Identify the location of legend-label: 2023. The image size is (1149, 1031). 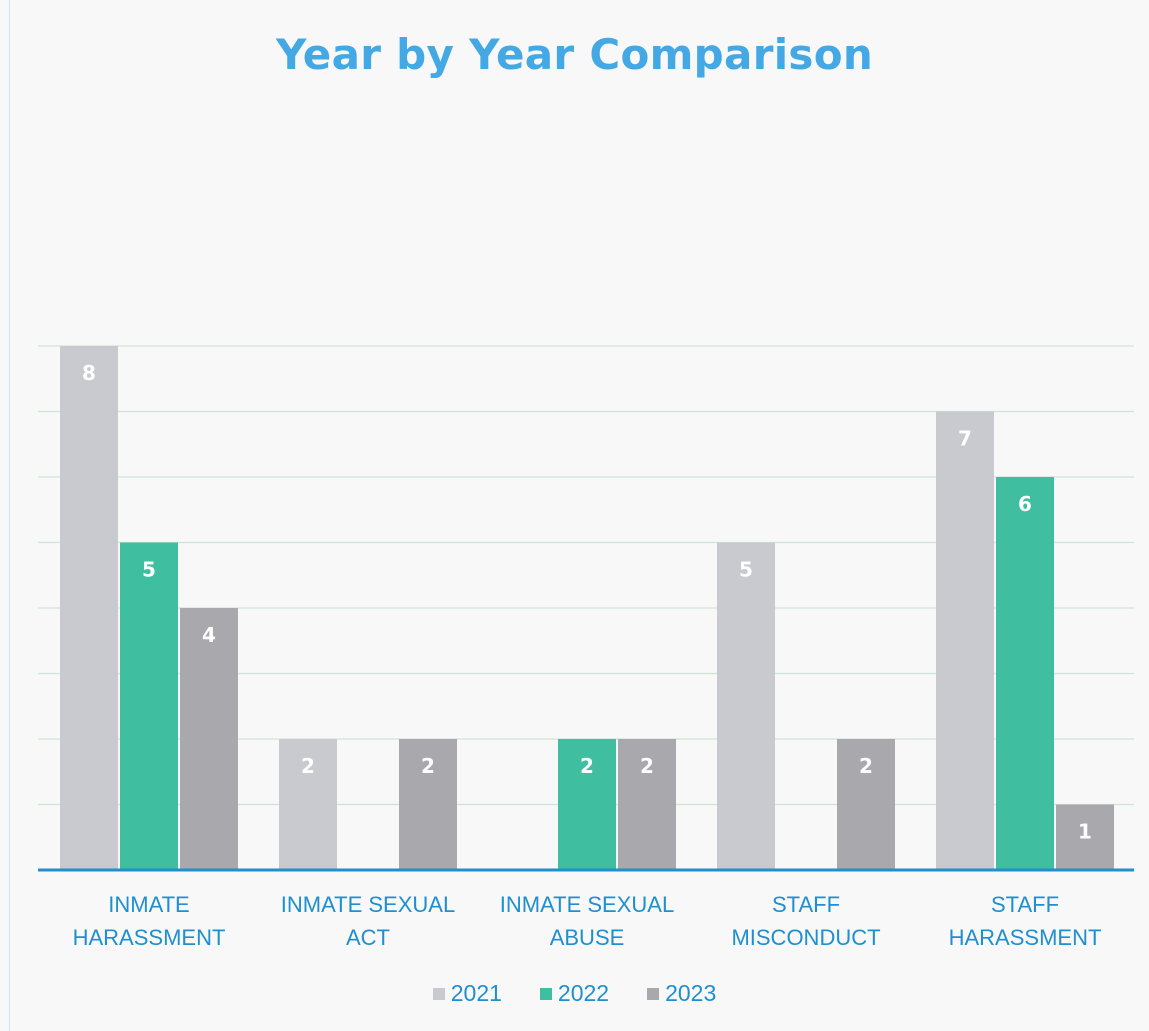
(691, 993).